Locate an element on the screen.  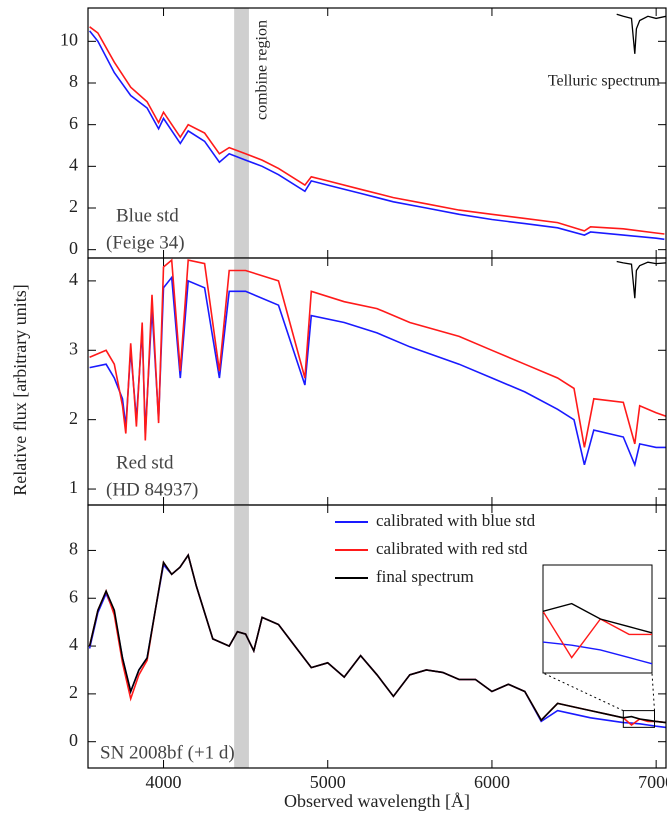
x-tick-label: 7000 is located at coordinates (652, 782).